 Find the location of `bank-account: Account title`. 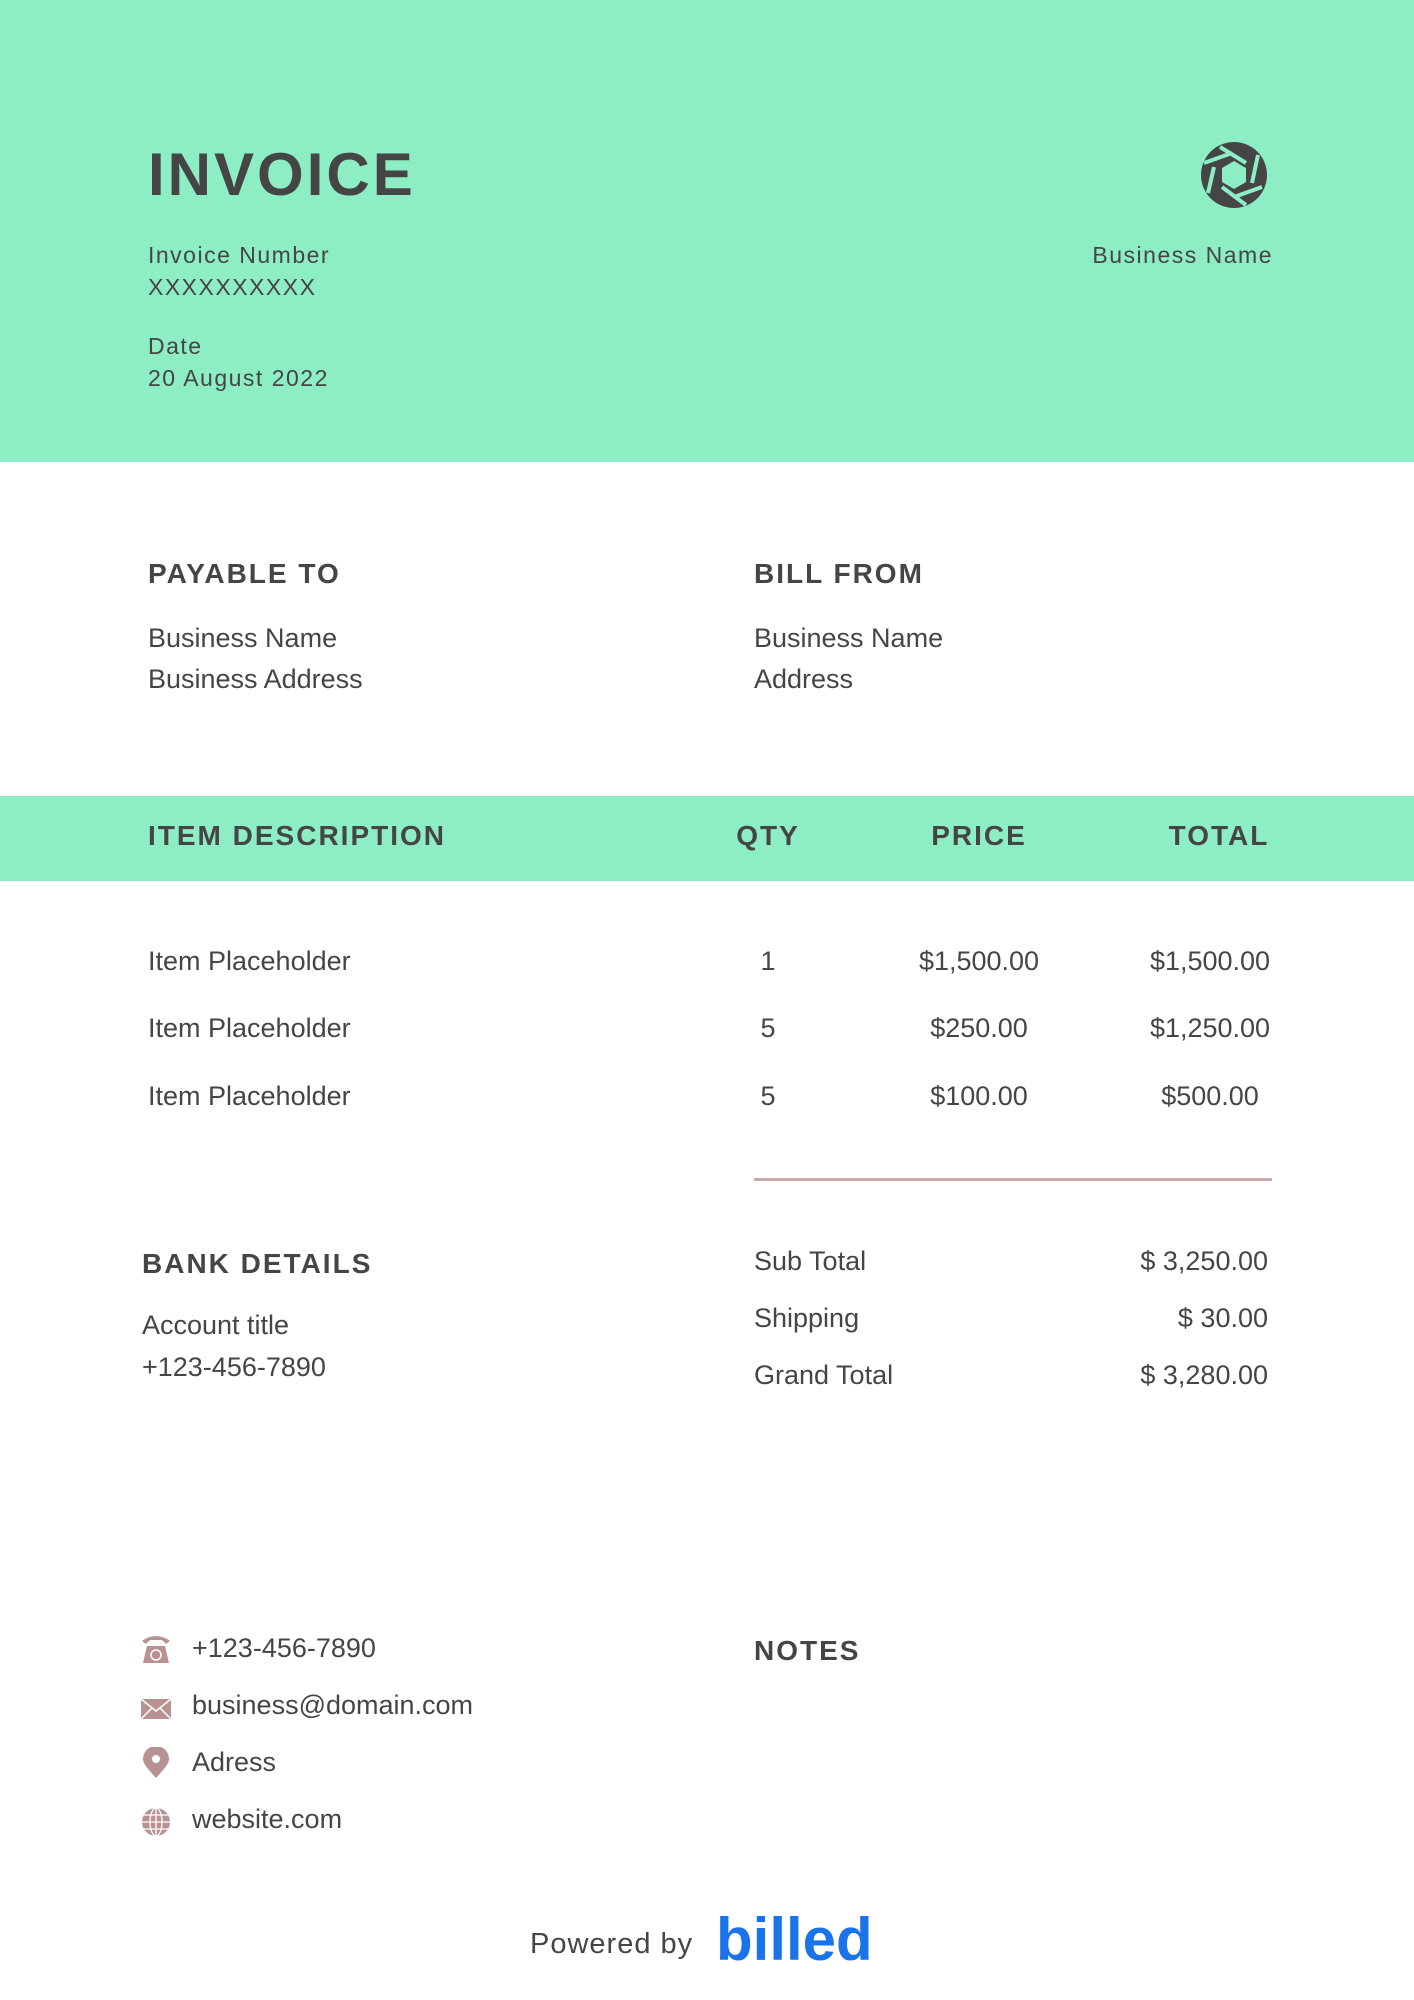

bank-account: Account title is located at coordinates (216, 1325).